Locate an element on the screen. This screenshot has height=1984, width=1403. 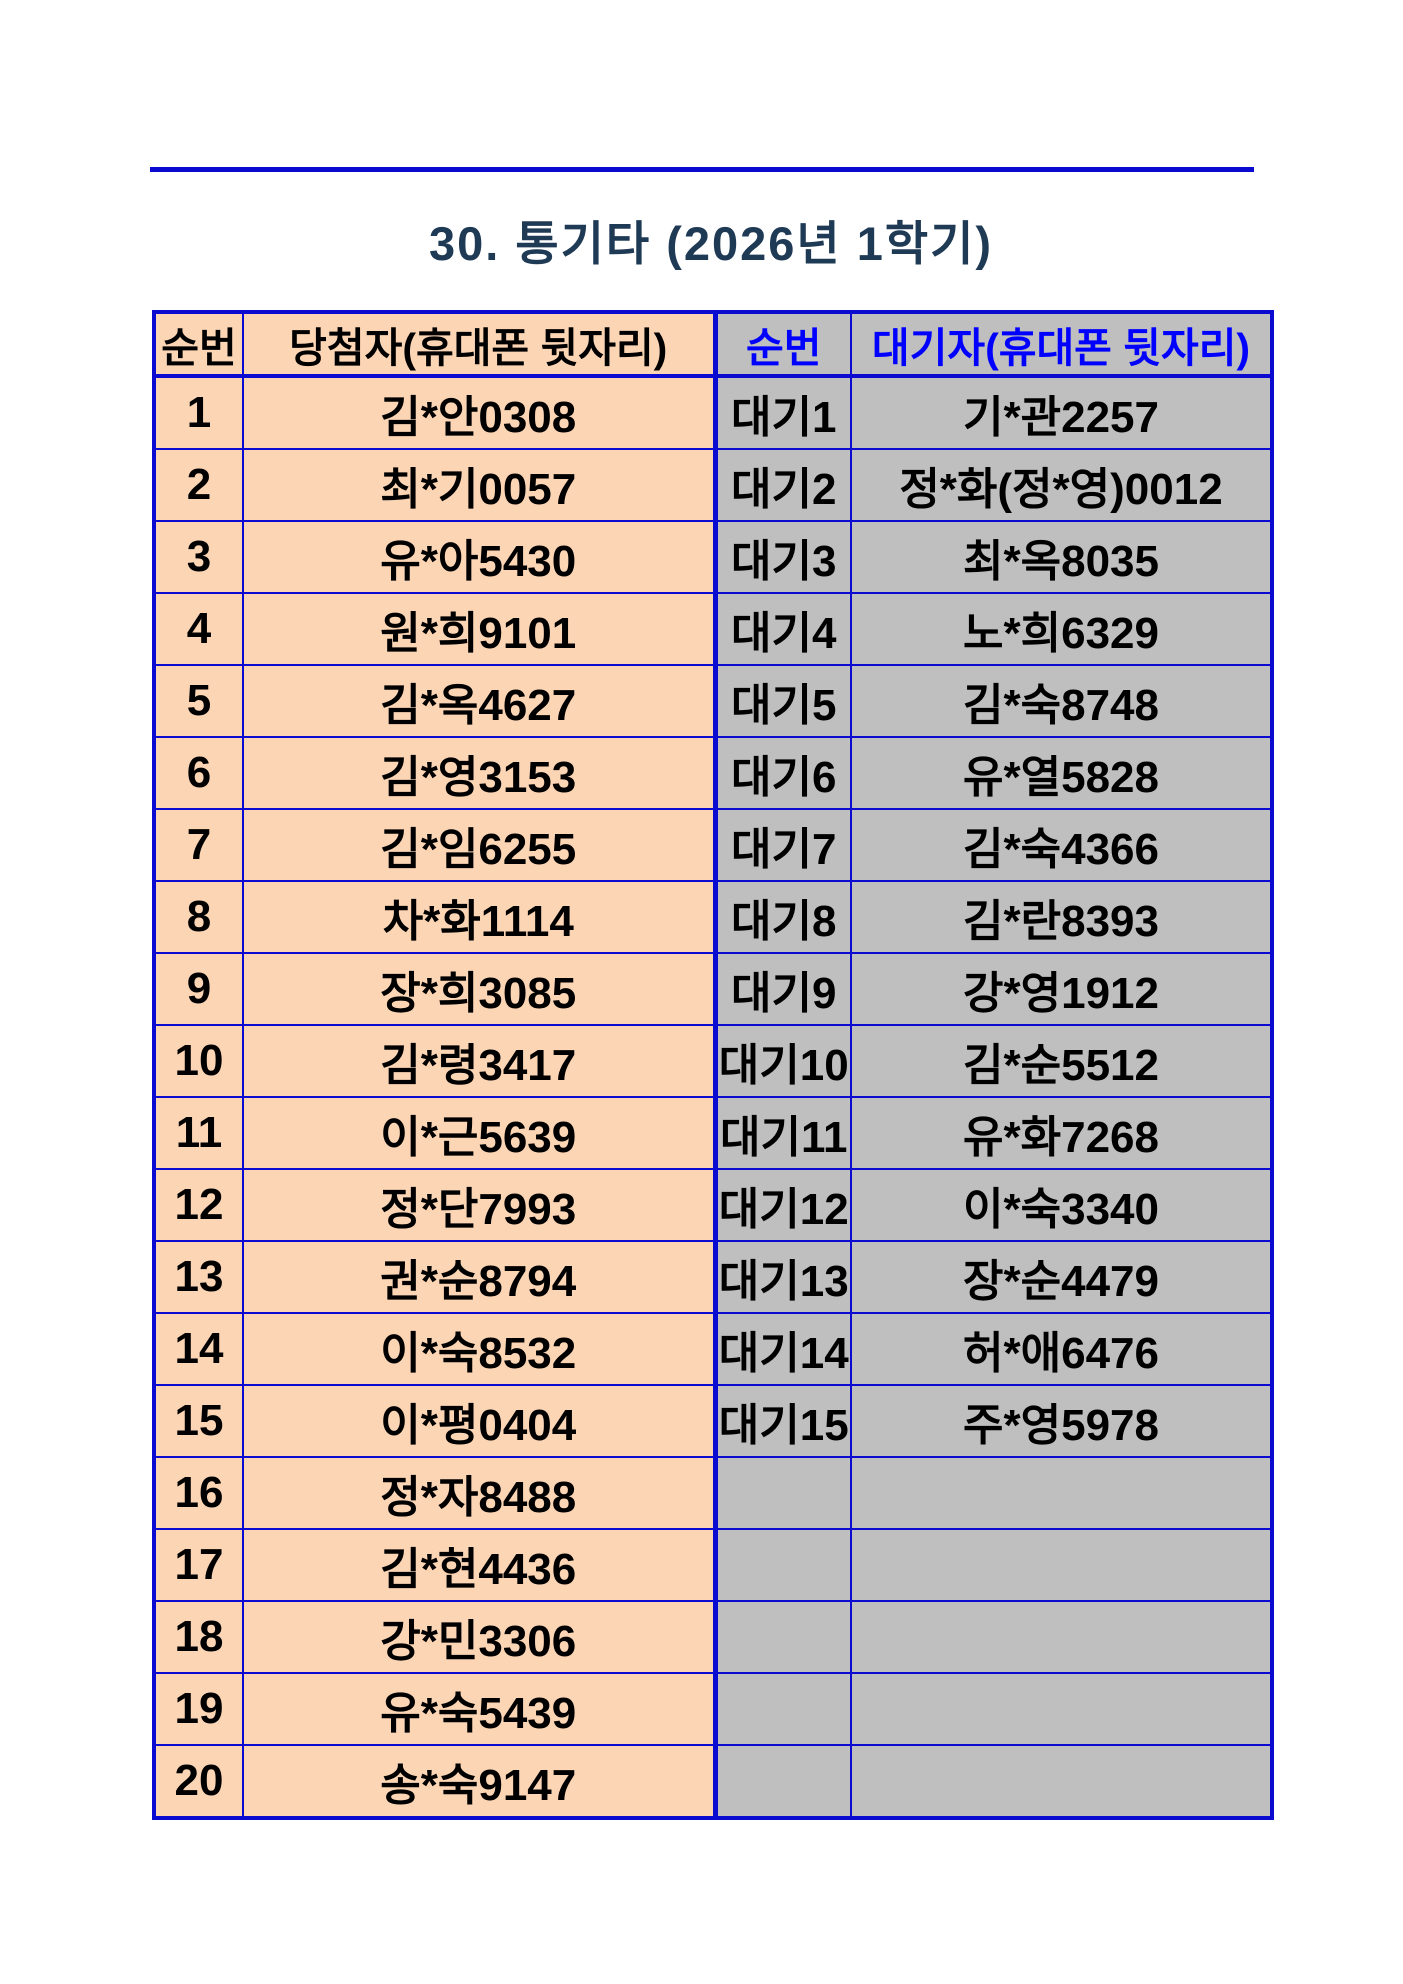
table-row: 17 김*현4436 is located at coordinates (713, 1565).